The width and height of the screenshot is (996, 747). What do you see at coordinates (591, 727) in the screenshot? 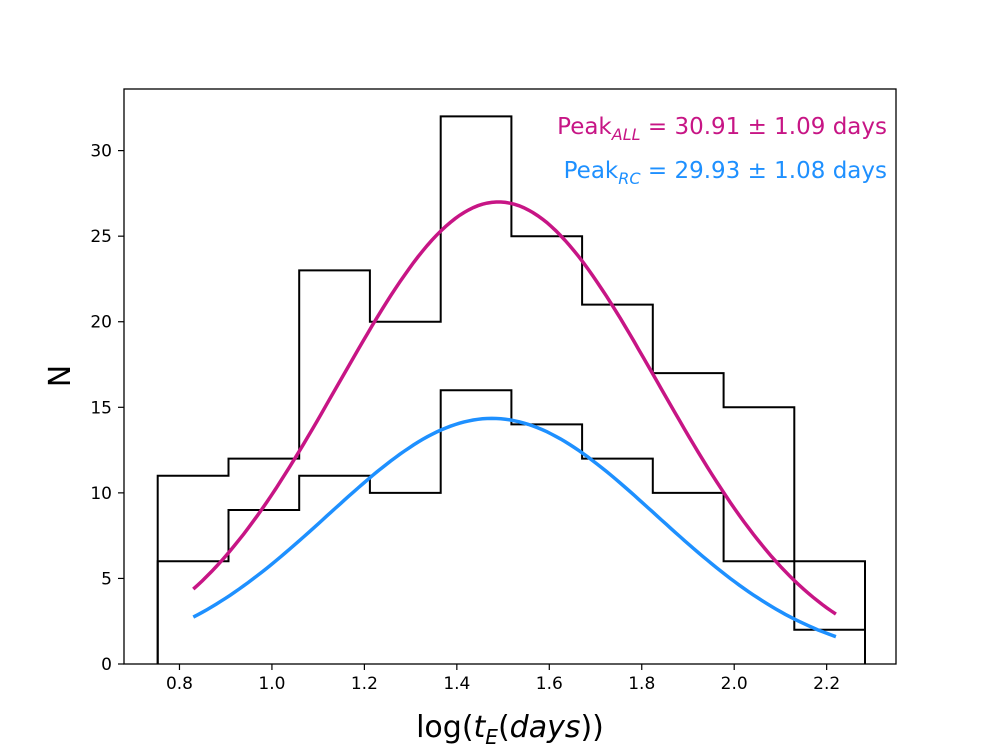
I see `x-axis-label-close: ))` at bounding box center [591, 727].